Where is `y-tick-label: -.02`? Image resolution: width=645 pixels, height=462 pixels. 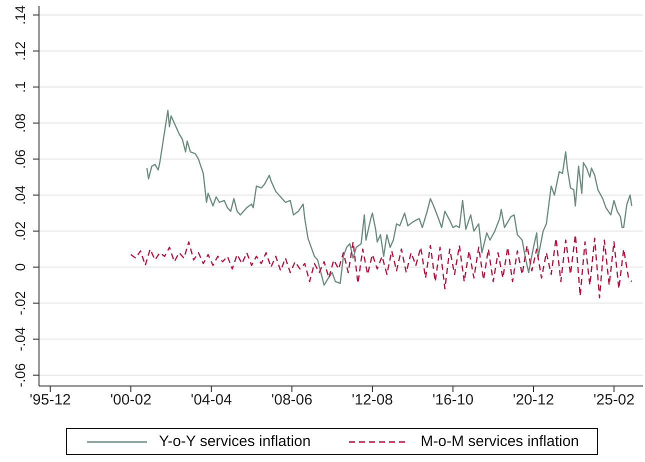 y-tick-label: -.02 is located at coordinates (20, 303).